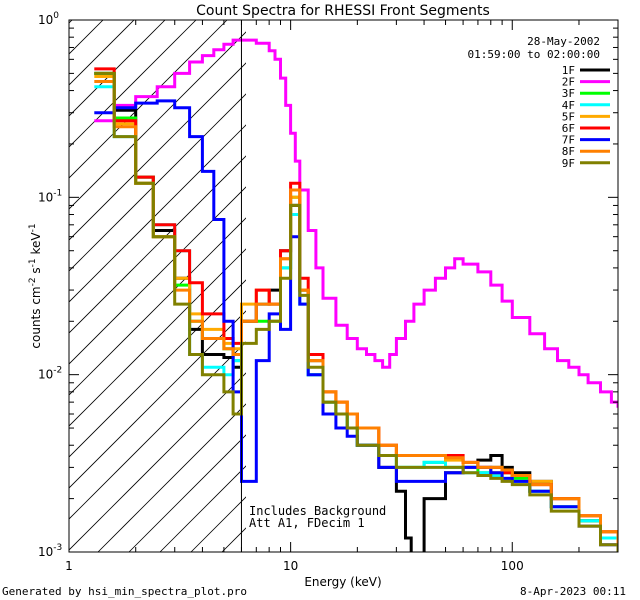  Describe the element at coordinates (50, 374) in the screenshot. I see `y-tick-label: 10⁻²` at that location.